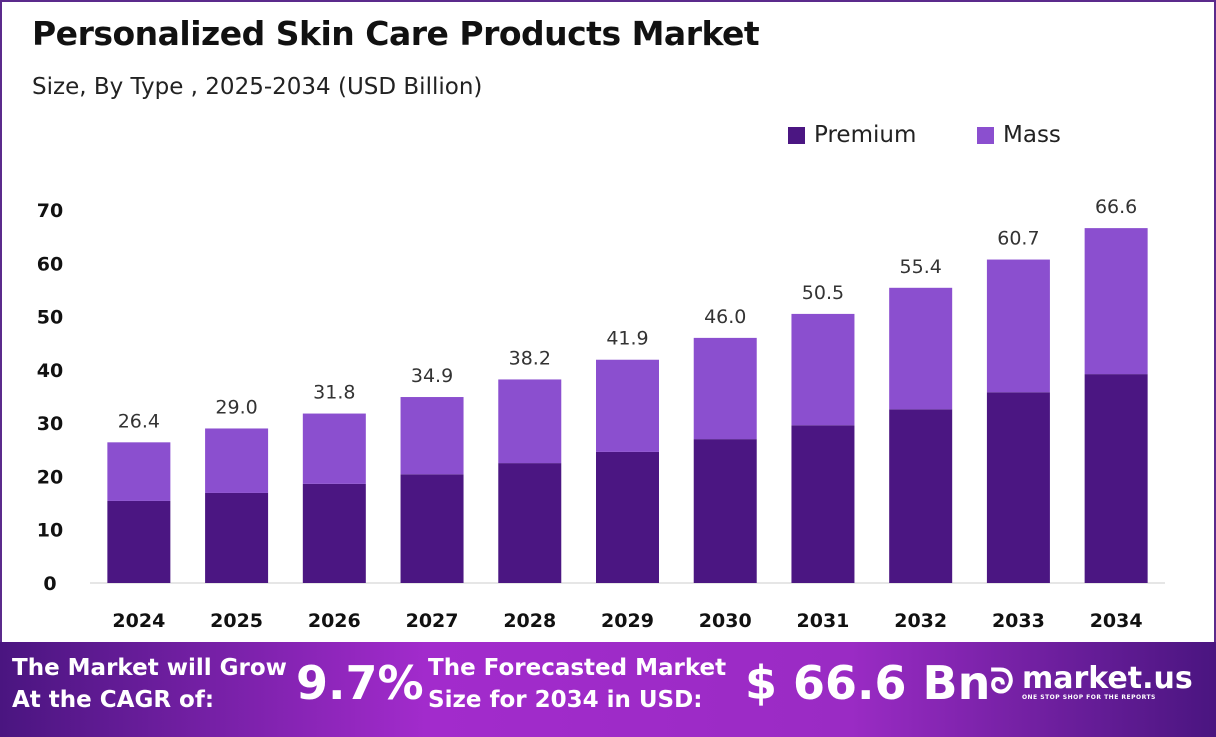  What do you see at coordinates (50, 264) in the screenshot?
I see `y-tick-label: 60` at bounding box center [50, 264].